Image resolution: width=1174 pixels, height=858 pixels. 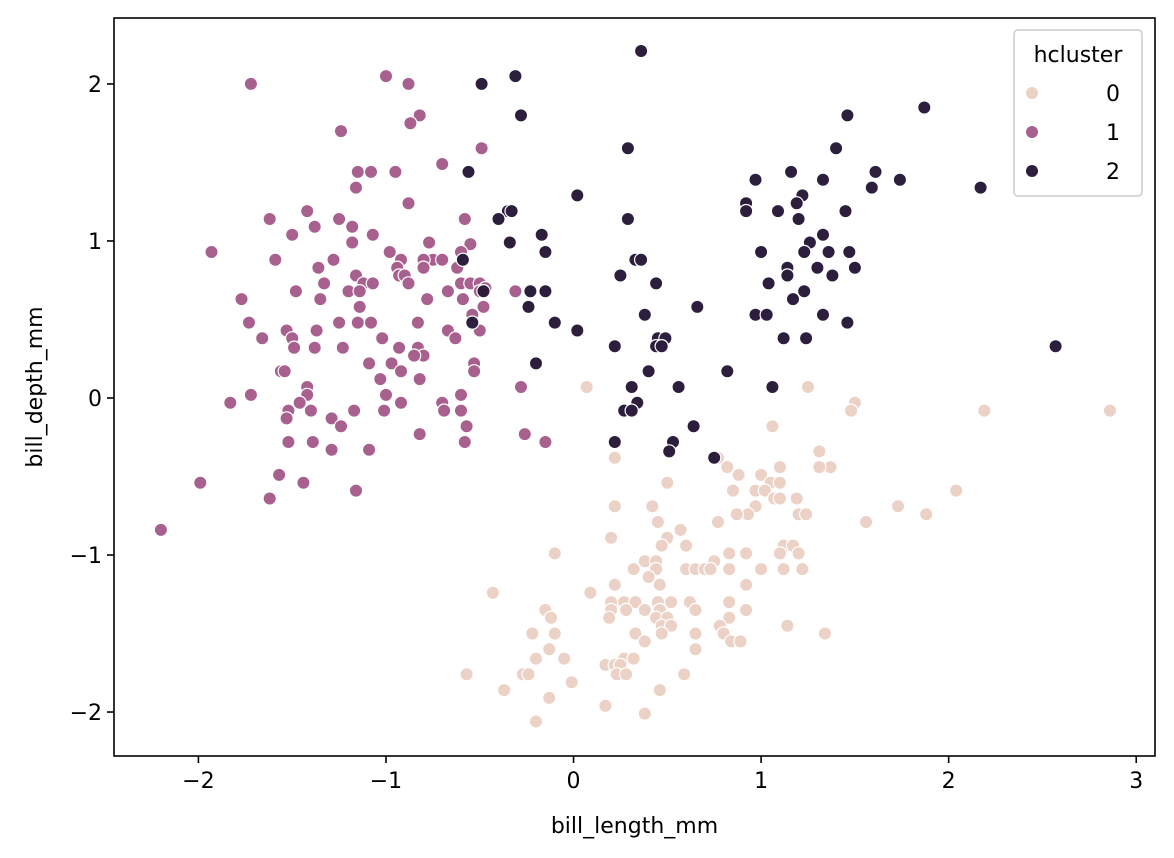 What do you see at coordinates (1113, 94) in the screenshot?
I see `legend-label-0: 0` at bounding box center [1113, 94].